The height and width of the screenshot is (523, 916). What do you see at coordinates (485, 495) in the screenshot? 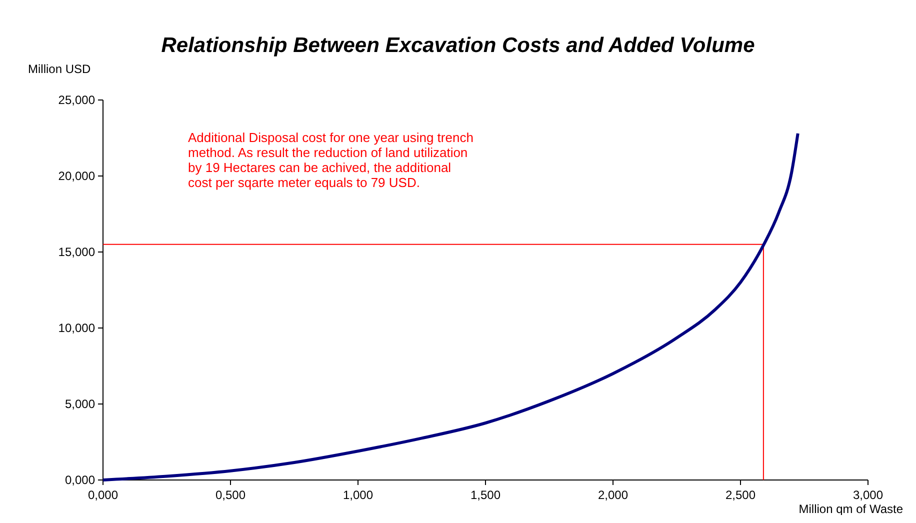
I see `x-tick-label: 1,500` at bounding box center [485, 495].